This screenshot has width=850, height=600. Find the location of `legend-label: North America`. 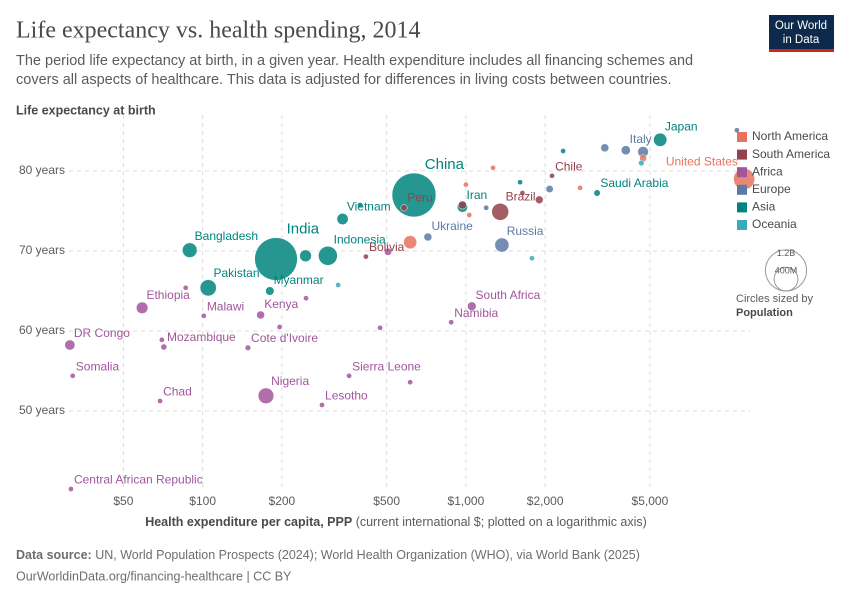

legend-label: North America is located at coordinates (790, 136).